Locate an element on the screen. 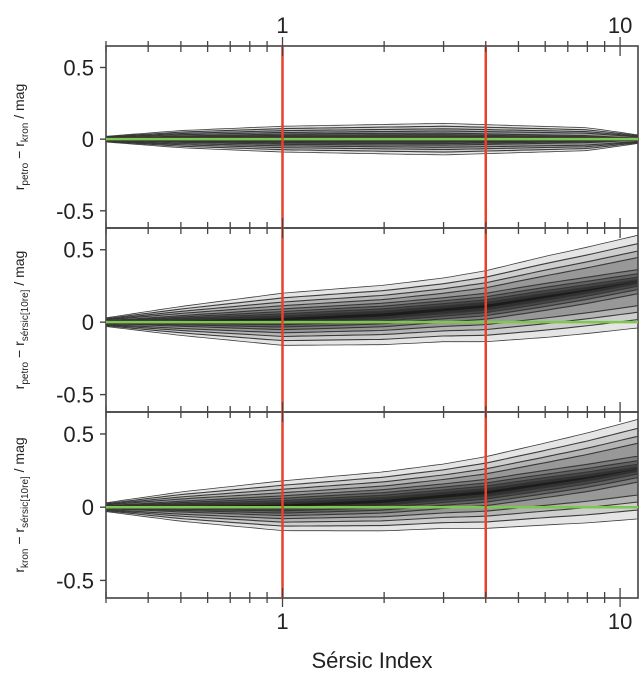 Image resolution: width=641 pixels, height=677 pixels. y-axis-label-2: rpetro − rsérsic[10re] / mag is located at coordinates (21, 320).